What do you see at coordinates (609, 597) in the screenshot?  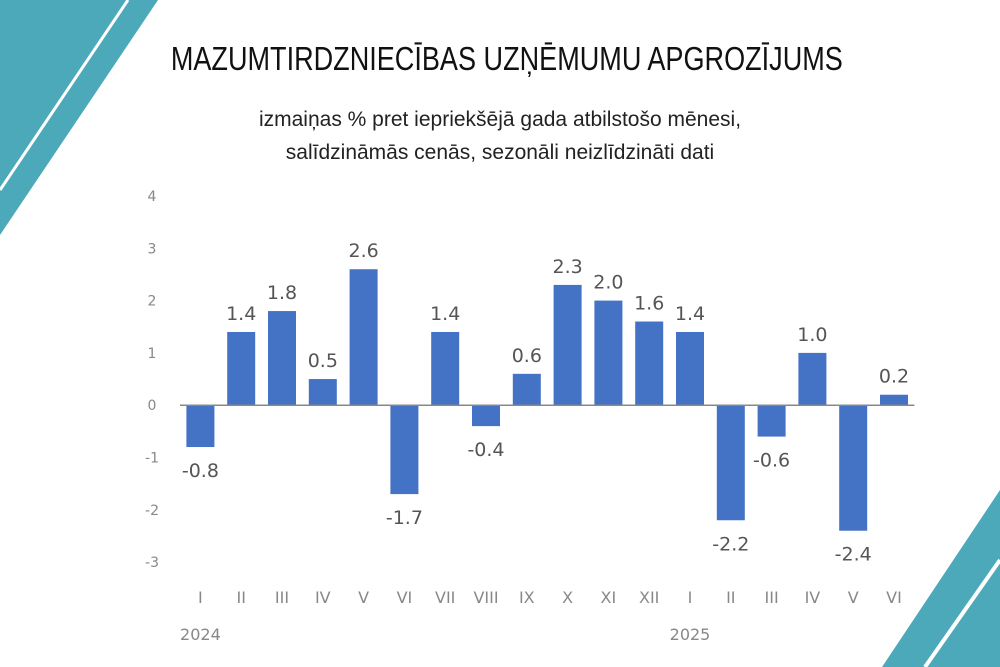 I see `x-category-label: XI` at bounding box center [609, 597].